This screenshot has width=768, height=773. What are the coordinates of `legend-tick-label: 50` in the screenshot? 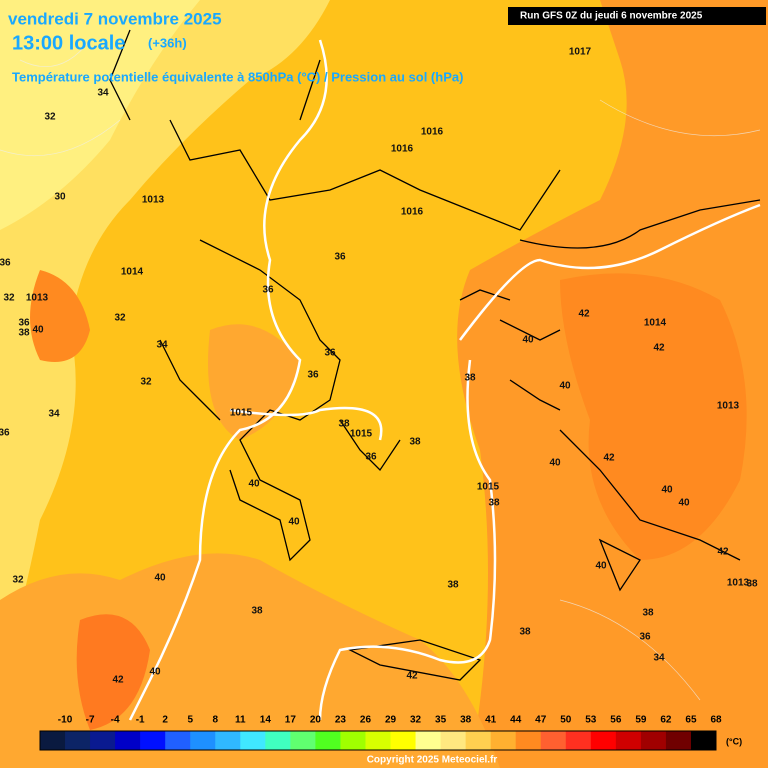 It's located at (566, 720).